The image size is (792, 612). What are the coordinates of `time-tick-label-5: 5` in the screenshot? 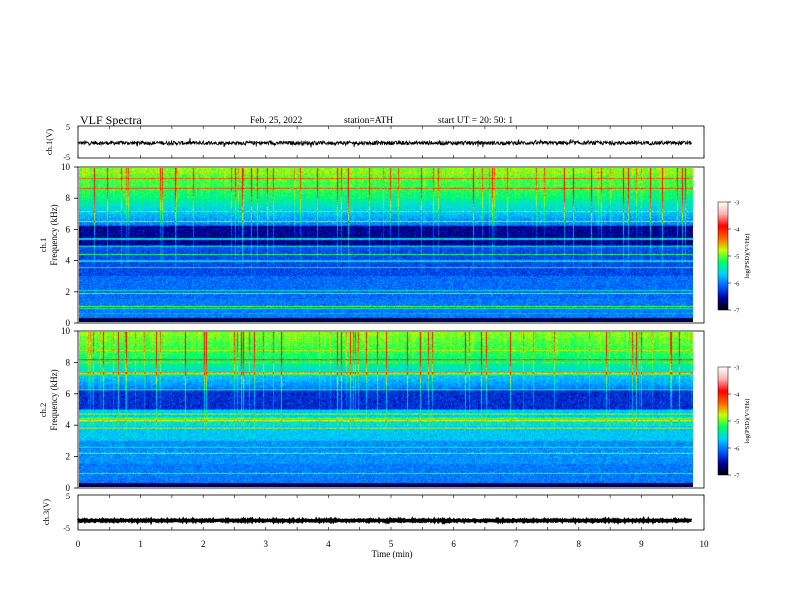 It's located at (391, 544).